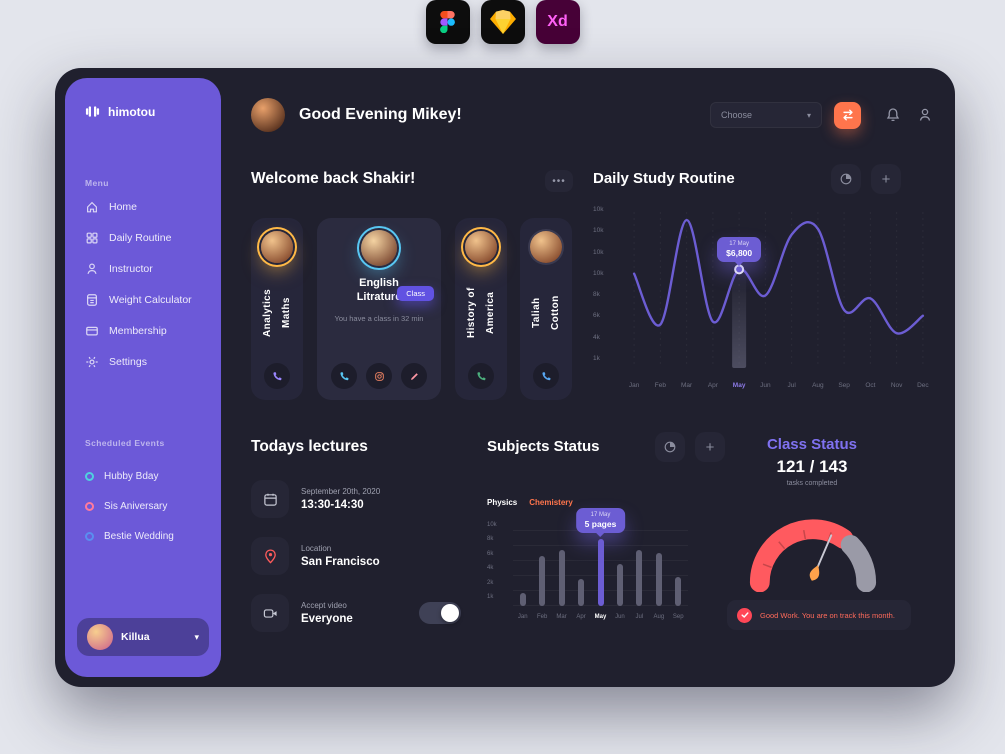 This screenshot has width=1005, height=754. Describe the element at coordinates (522, 617) in the screenshot. I see `bar-x-label: Jan` at that location.